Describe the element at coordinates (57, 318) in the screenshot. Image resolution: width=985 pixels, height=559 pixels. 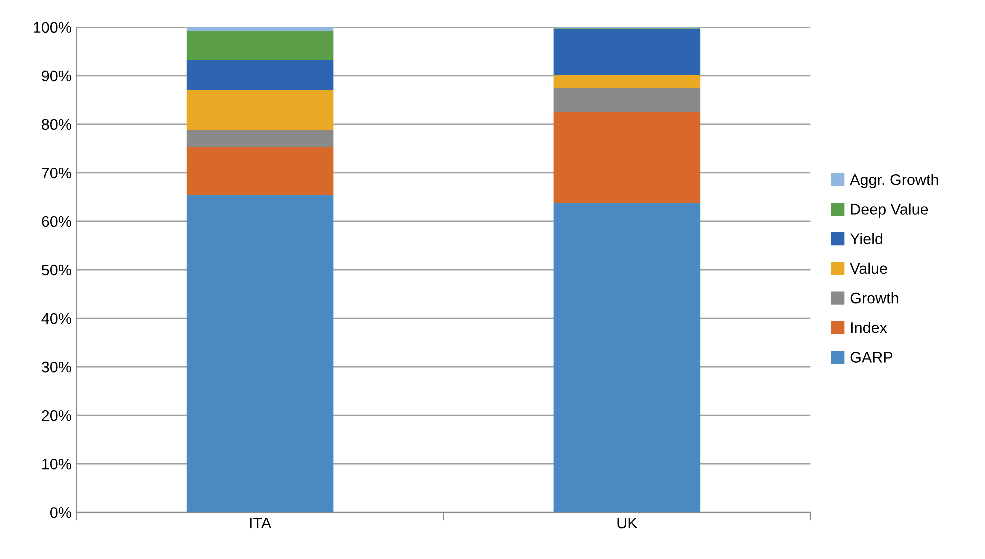
I see `y-tick-label: 40%` at that location.